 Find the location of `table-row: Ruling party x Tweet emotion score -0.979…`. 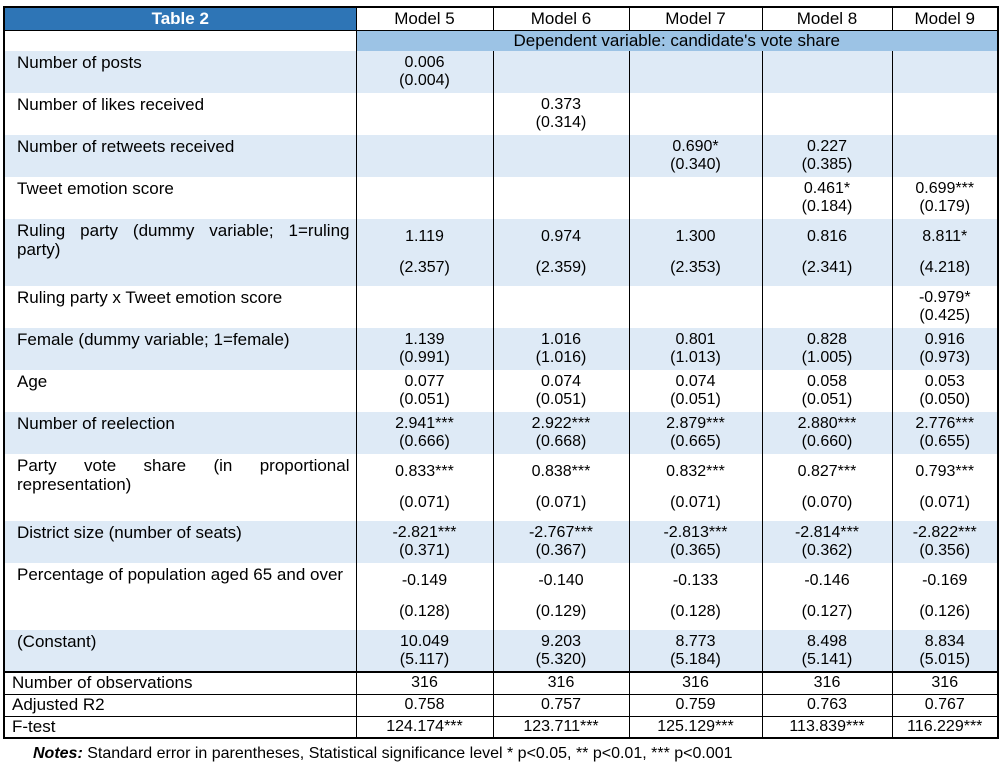

table-row: Ruling party x Tweet emotion score -0.979… is located at coordinates (501, 307).